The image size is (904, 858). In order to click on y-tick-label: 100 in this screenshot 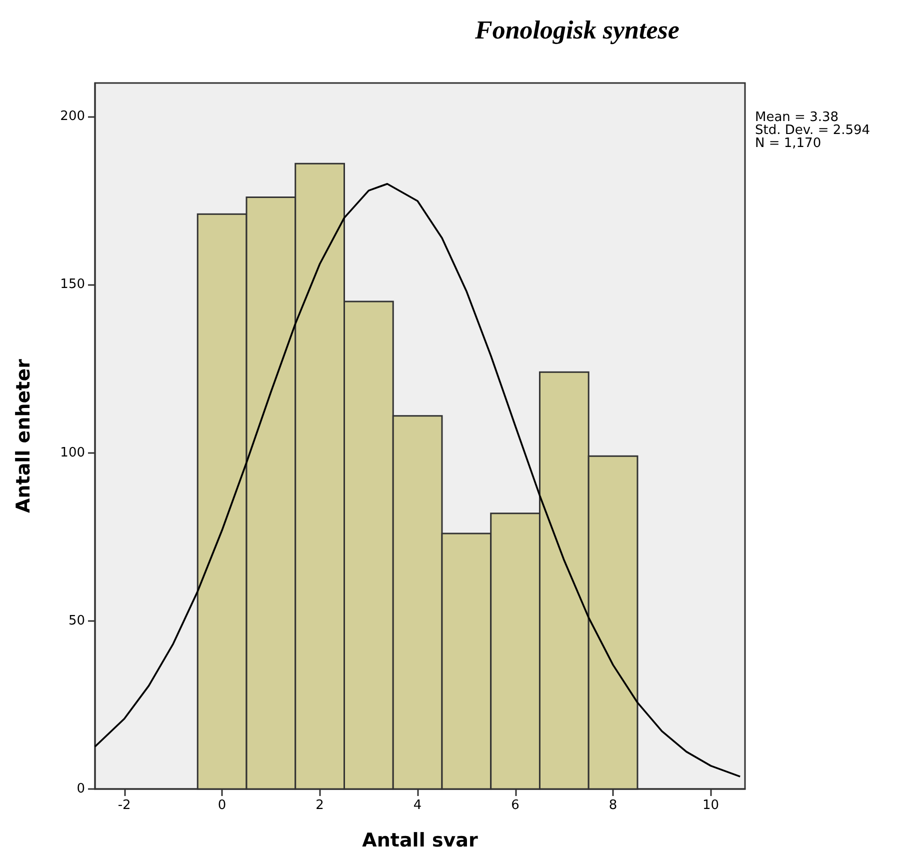, I will do `click(72, 452)`.